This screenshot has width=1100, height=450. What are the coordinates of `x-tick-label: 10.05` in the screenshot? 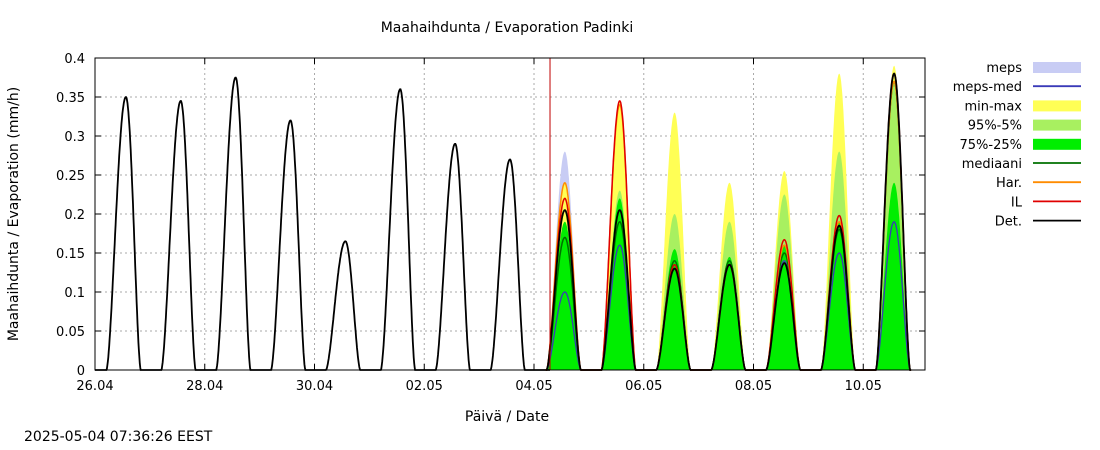 It's located at (863, 386).